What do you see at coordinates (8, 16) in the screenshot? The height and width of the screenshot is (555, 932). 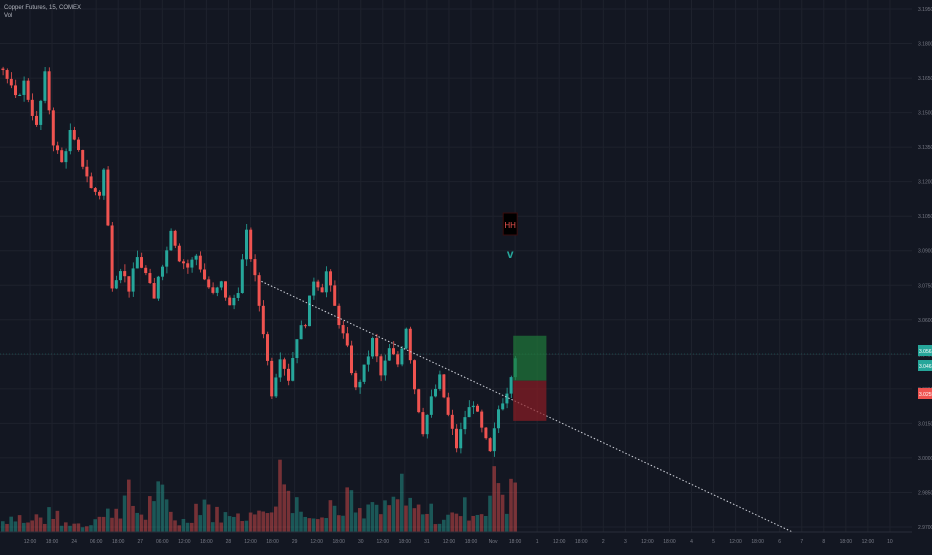 I see `volume-indicator-label: Vol` at bounding box center [8, 16].